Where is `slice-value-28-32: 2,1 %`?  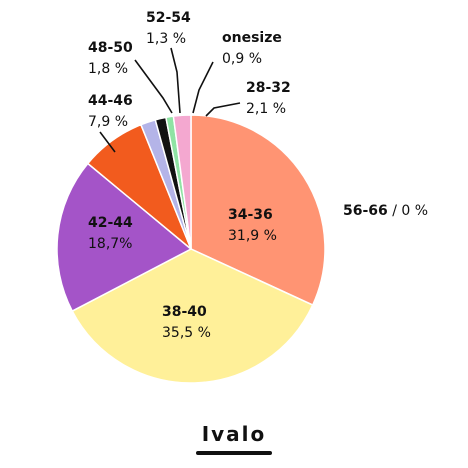
slice-value-28-32: 2,1 % is located at coordinates (266, 109).